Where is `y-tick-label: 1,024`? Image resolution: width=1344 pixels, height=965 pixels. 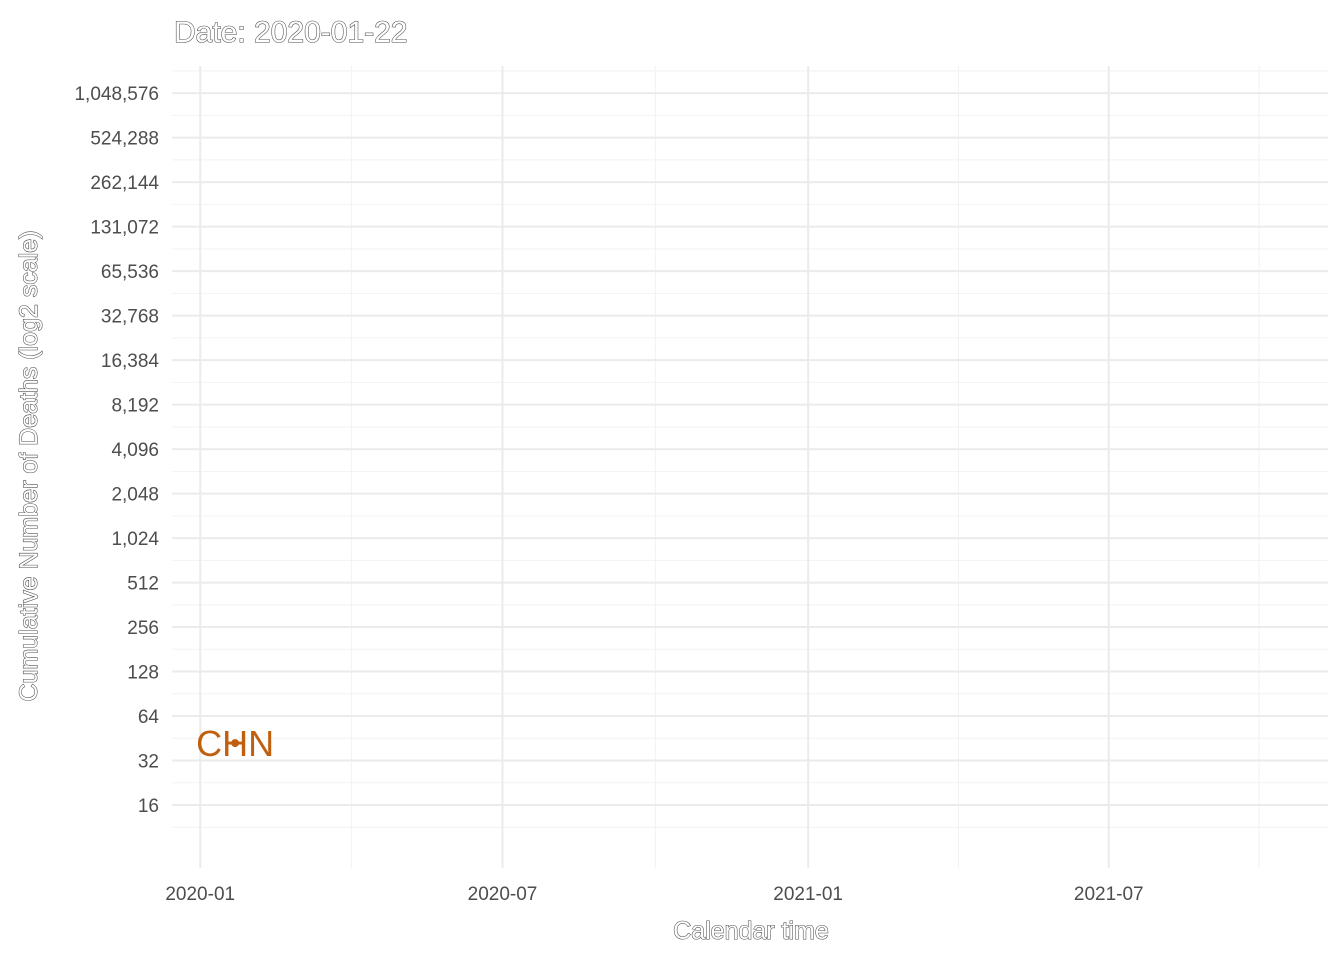 y-tick-label: 1,024 is located at coordinates (135, 539).